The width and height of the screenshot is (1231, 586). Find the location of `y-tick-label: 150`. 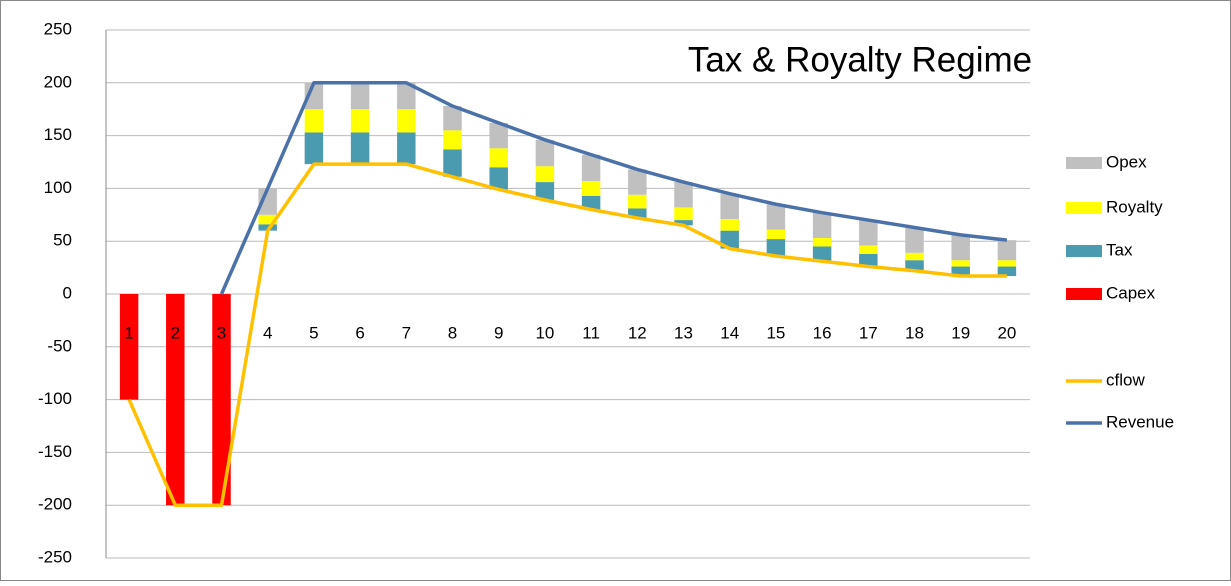

y-tick-label: 150 is located at coordinates (58, 134).